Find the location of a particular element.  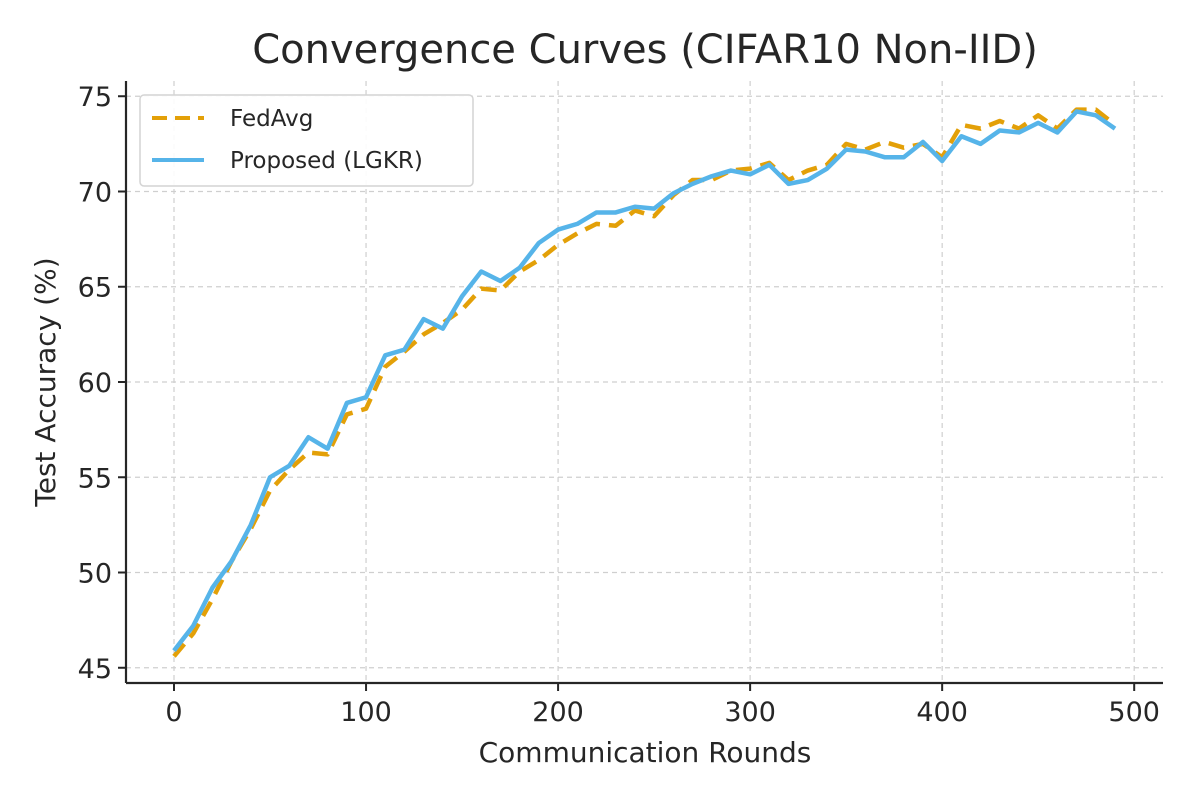

y-tick-label: 55 is located at coordinates (95, 478).